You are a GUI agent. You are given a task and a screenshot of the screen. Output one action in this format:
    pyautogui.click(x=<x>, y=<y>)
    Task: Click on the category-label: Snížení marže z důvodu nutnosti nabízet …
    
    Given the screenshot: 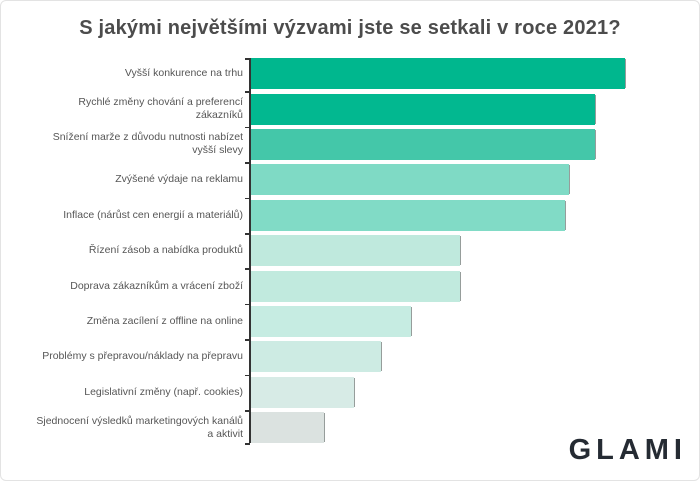 What is the action you would take?
    pyautogui.click(x=147, y=144)
    